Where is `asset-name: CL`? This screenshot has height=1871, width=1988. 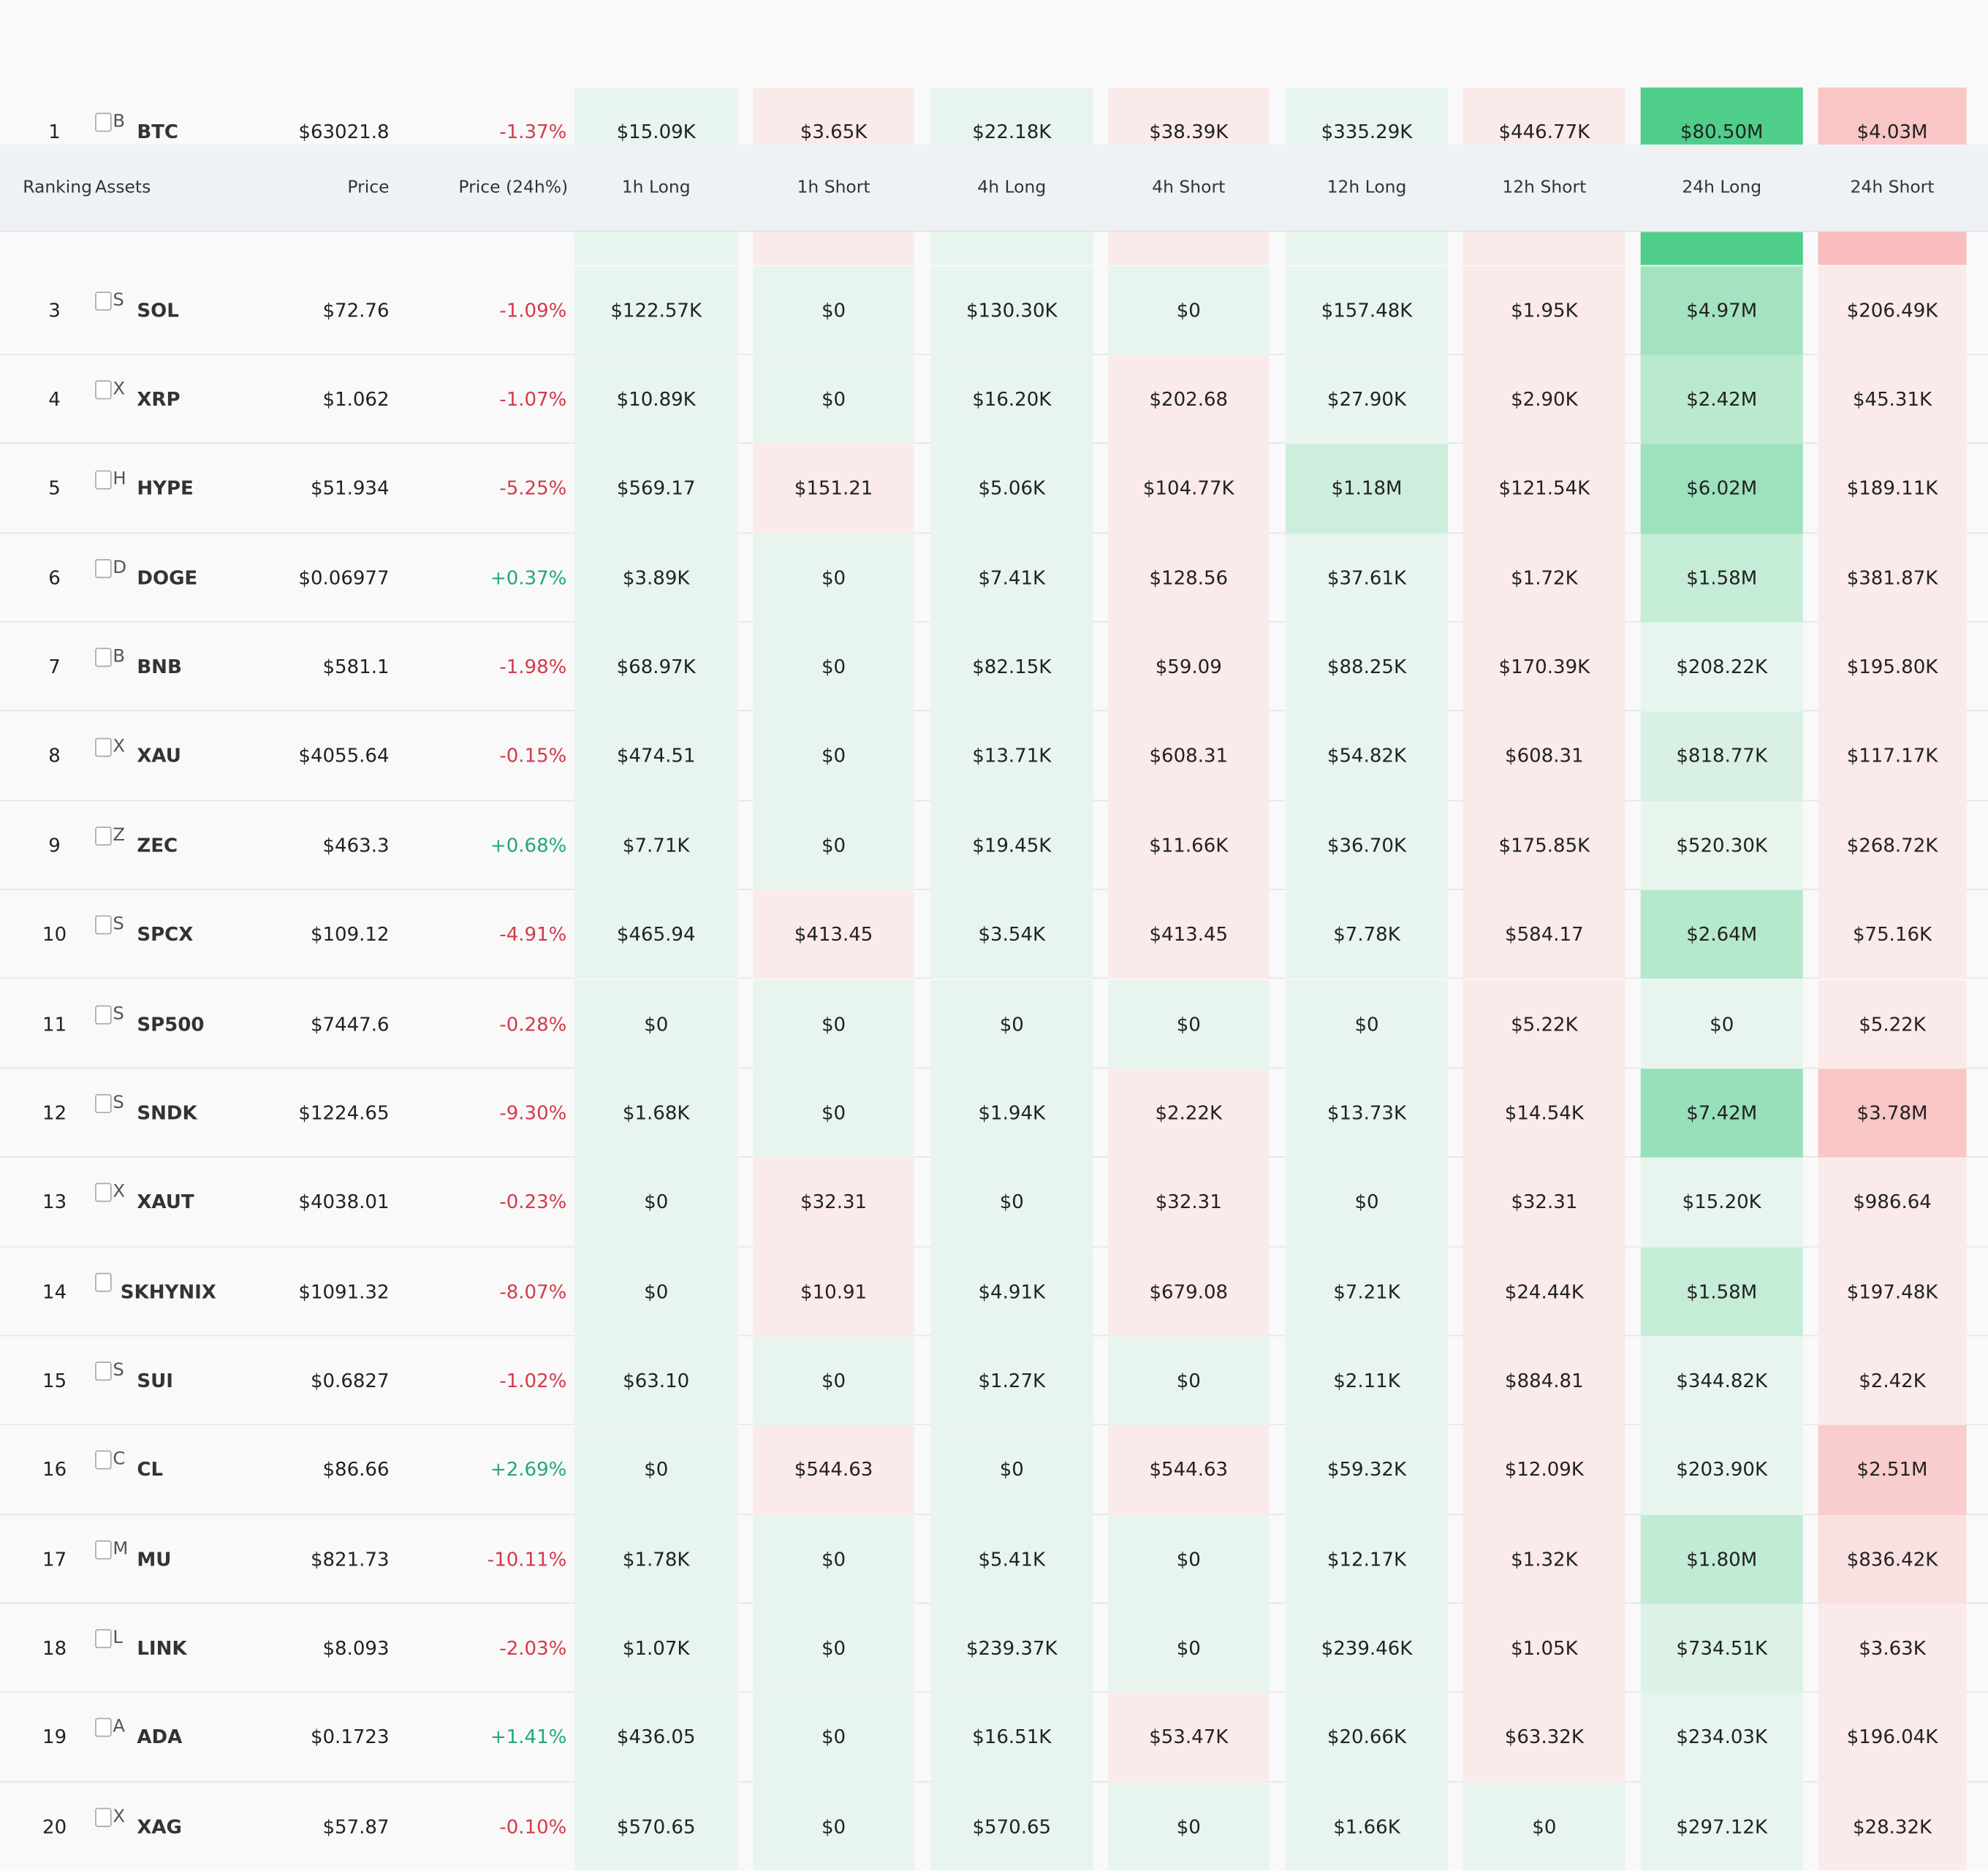 asset-name: CL is located at coordinates (150, 1470).